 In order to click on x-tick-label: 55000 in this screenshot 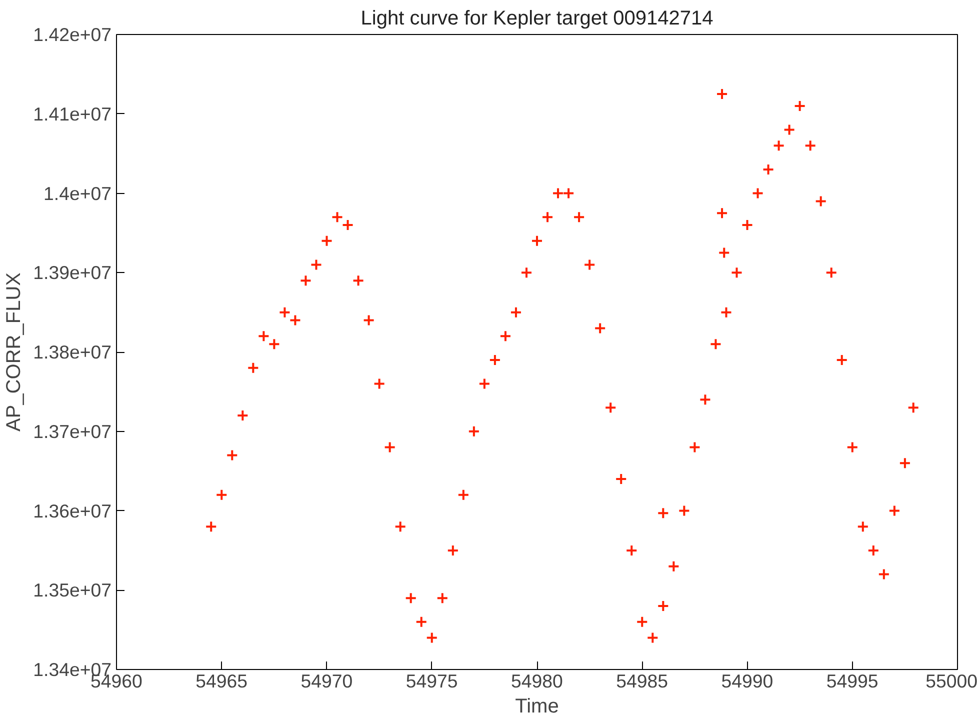, I will do `click(951, 681)`.